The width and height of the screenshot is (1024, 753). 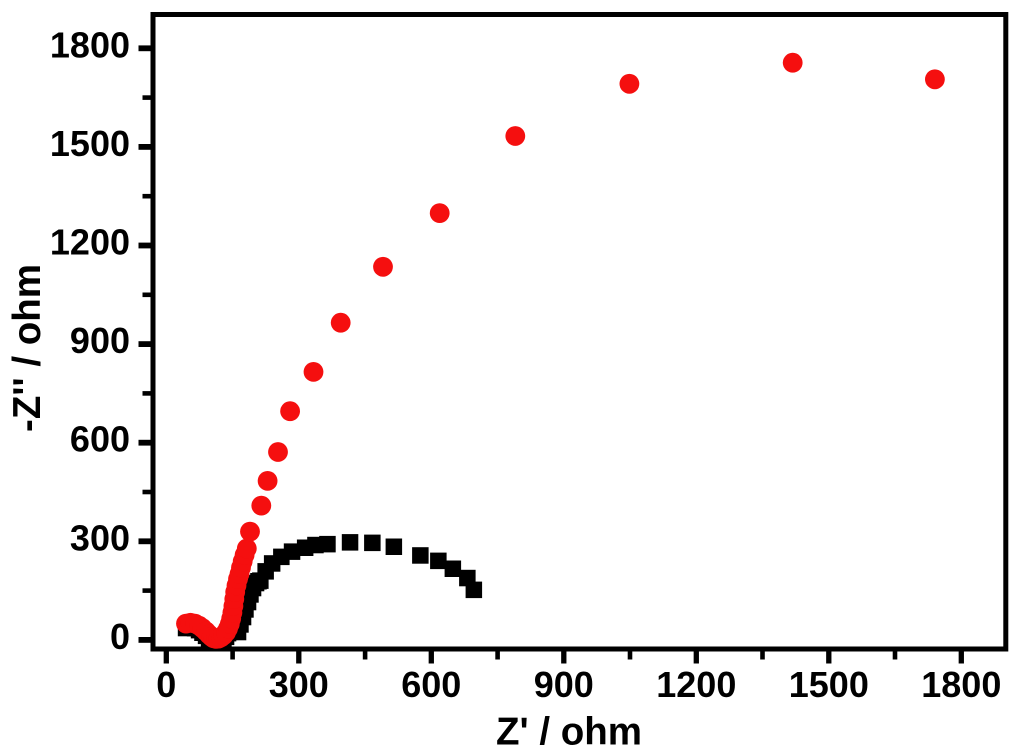 I want to click on svg-text: -Z'' / ohm, so click(x=27, y=348).